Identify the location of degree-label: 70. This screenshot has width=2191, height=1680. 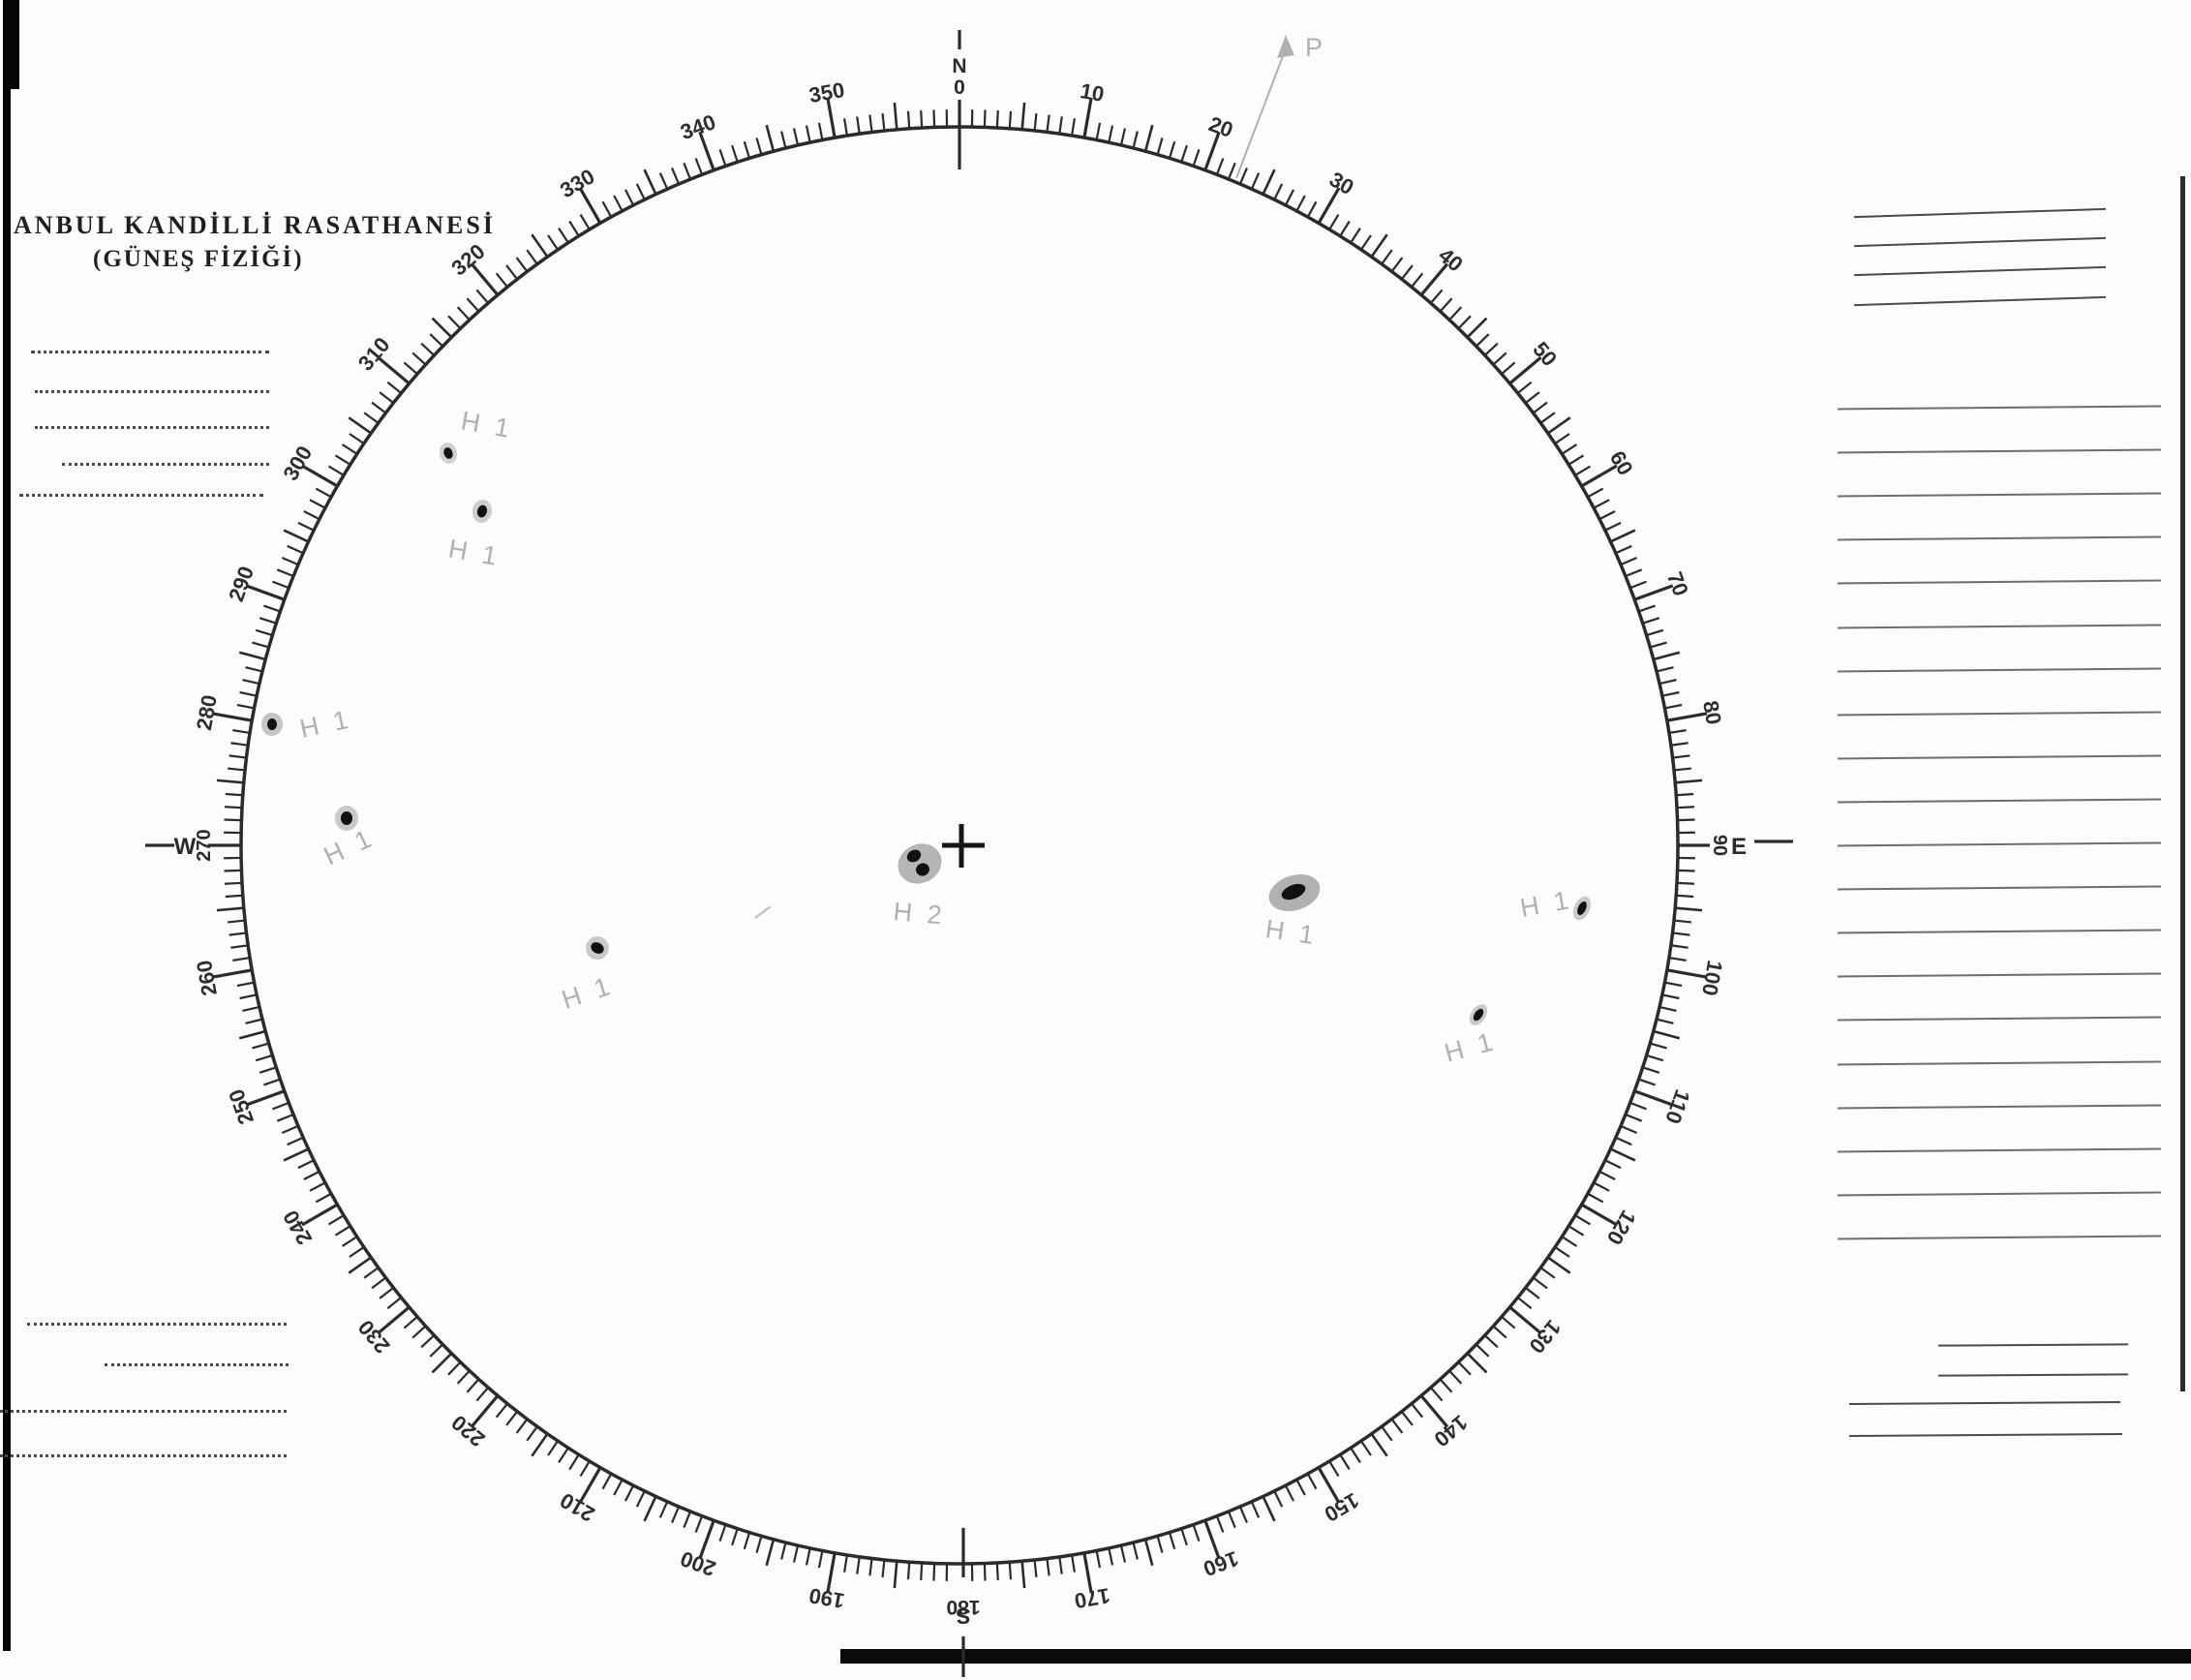
(1678, 584).